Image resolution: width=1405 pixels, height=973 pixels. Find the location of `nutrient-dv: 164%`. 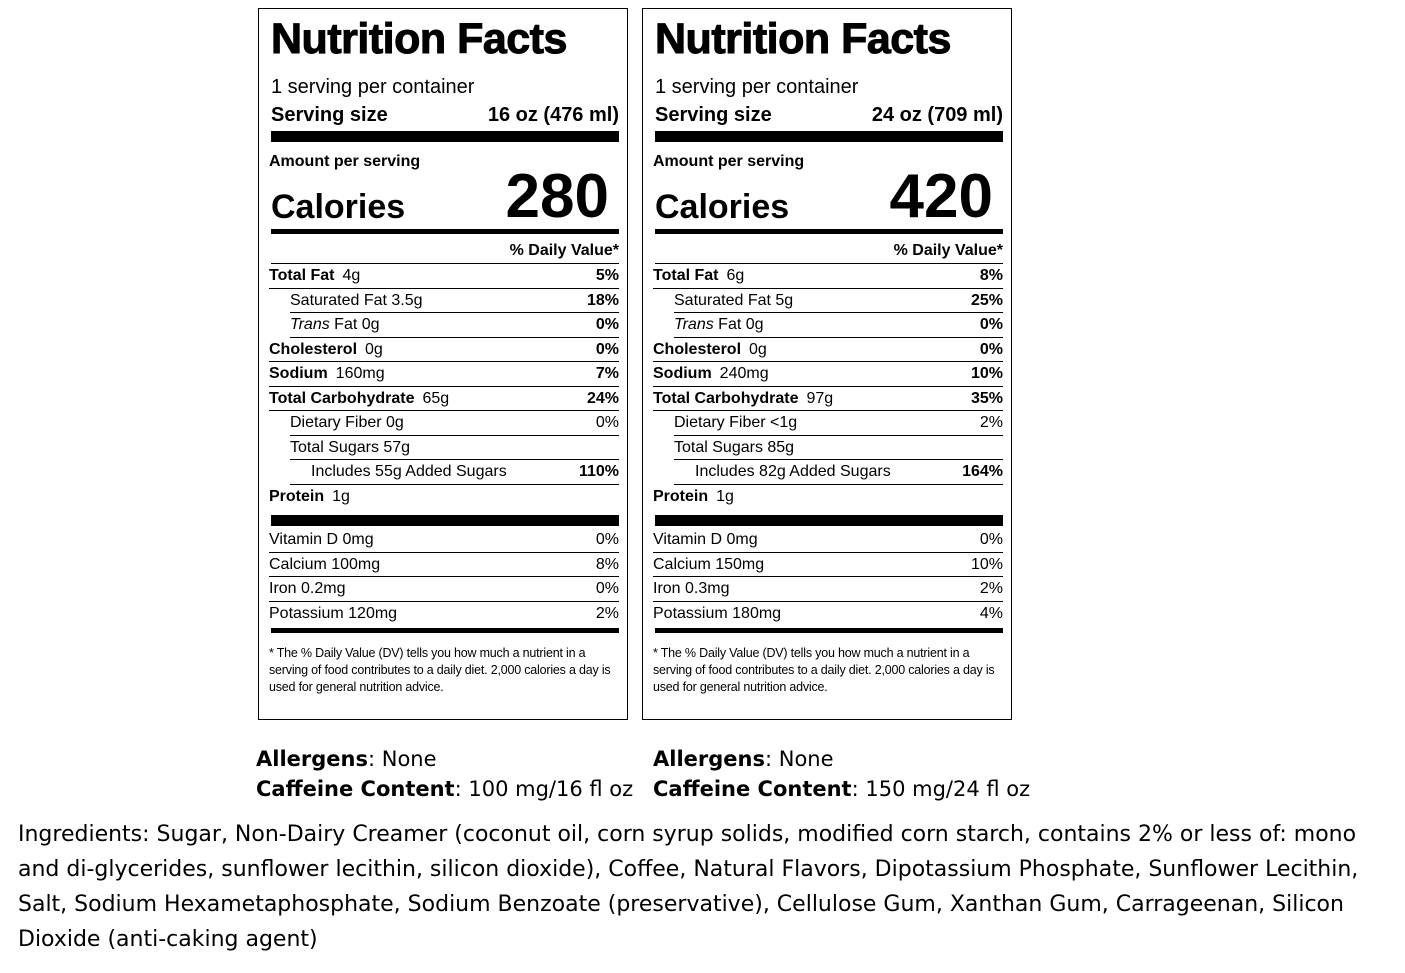

nutrient-dv: 164% is located at coordinates (982, 471).